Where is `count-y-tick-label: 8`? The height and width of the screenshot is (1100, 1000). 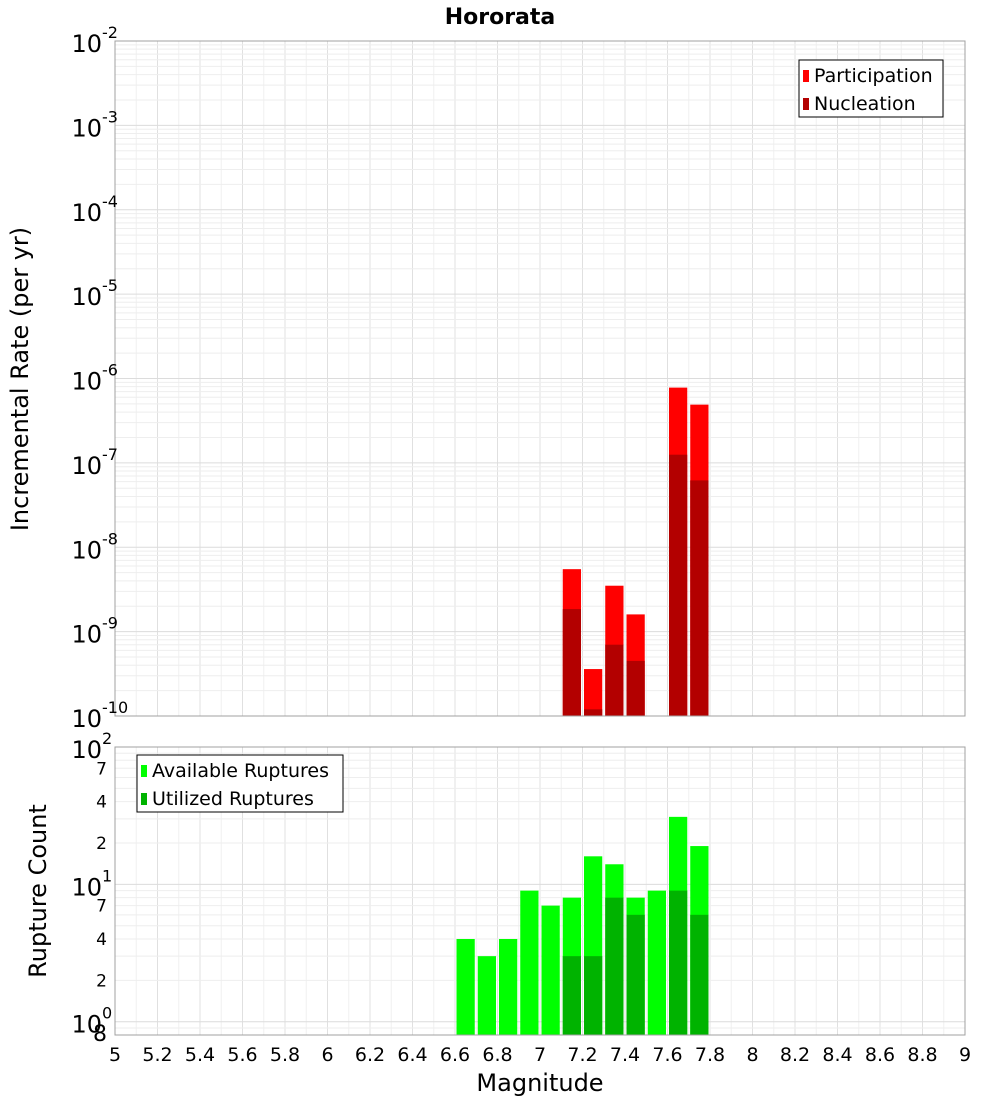 count-y-tick-label: 8 is located at coordinates (100, 1034).